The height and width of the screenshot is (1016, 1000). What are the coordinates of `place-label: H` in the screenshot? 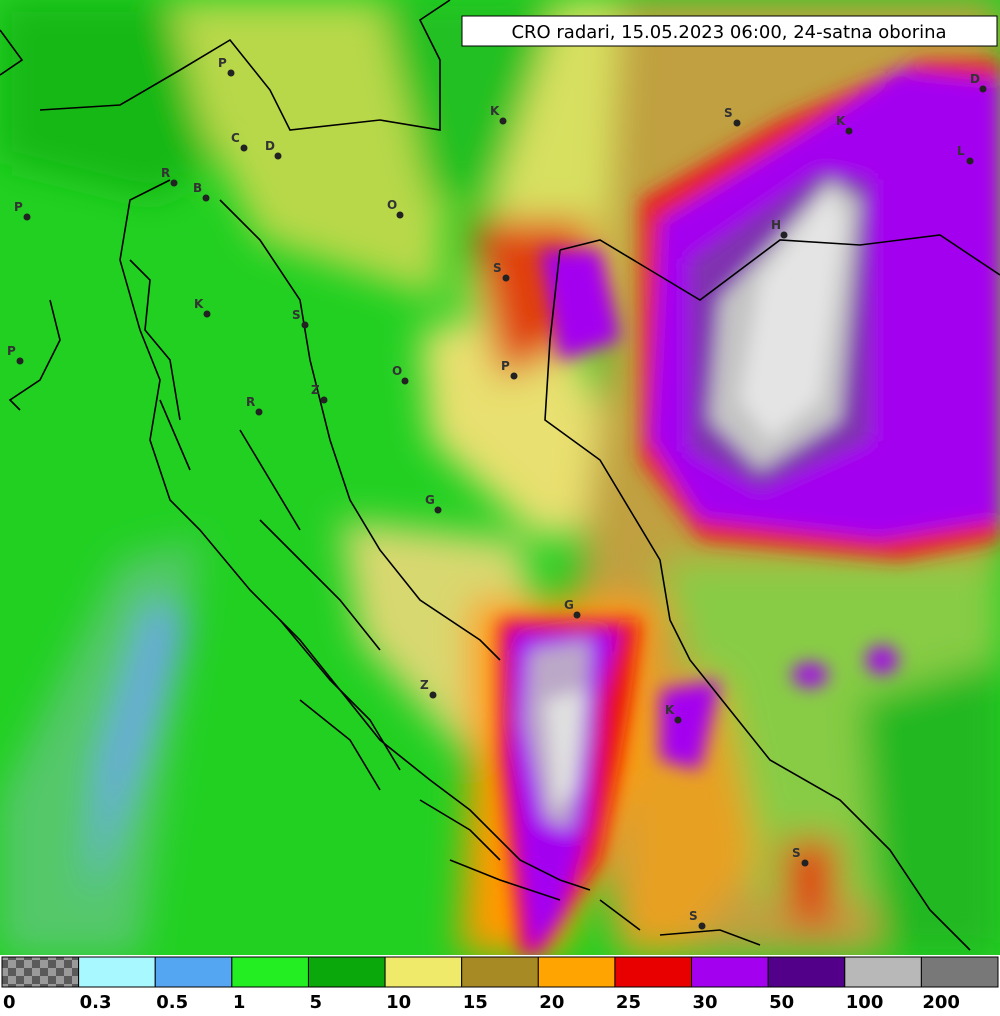 It's located at (776, 225).